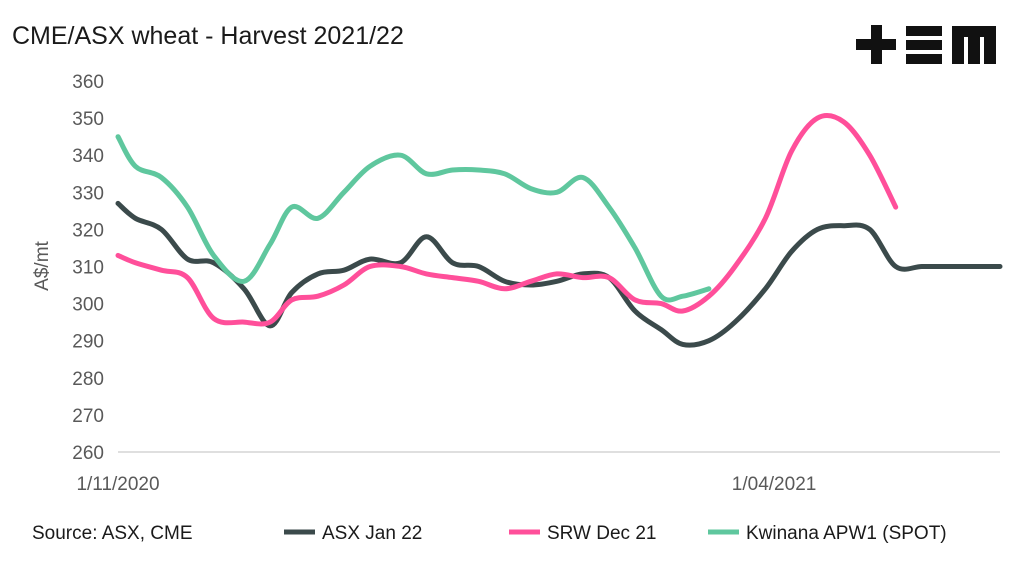  What do you see at coordinates (88, 453) in the screenshot?
I see `y-tick-label: 260` at bounding box center [88, 453].